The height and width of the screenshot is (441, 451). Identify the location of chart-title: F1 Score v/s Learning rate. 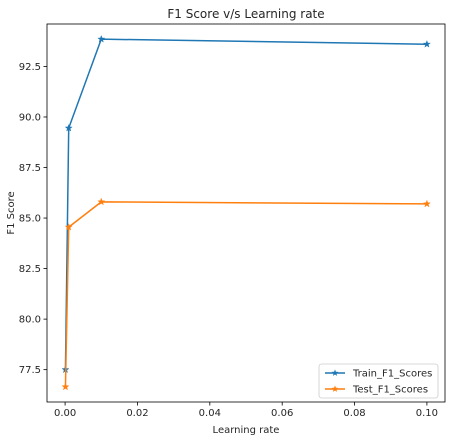
(245, 14).